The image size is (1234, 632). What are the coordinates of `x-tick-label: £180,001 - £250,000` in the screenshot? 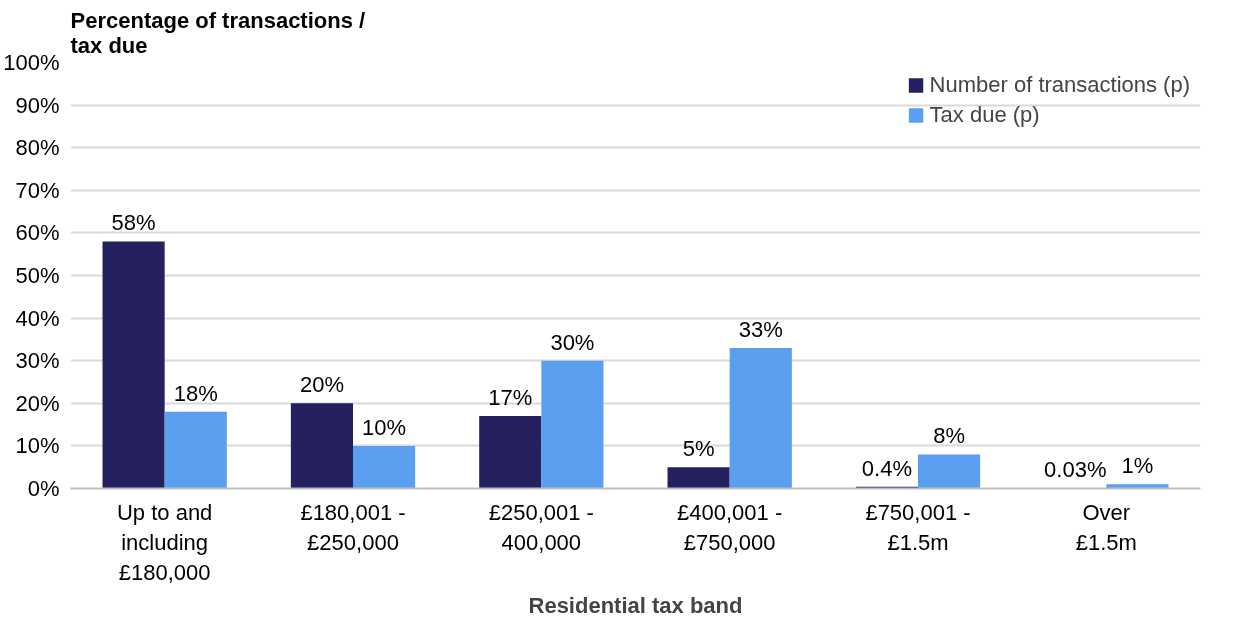 It's located at (353, 527).